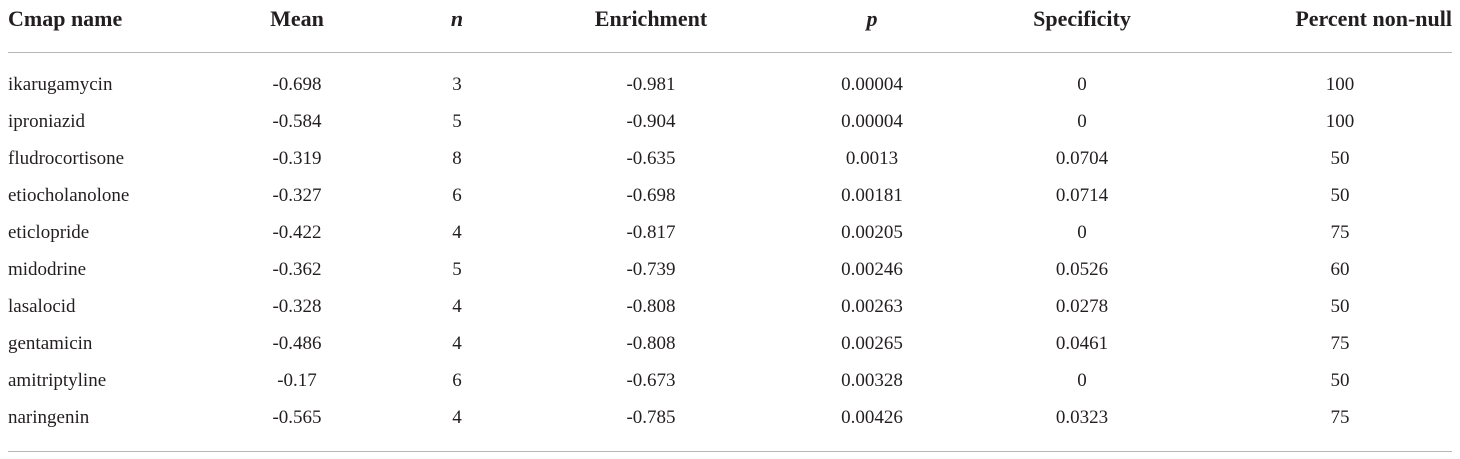 This screenshot has height=459, width=1460. Describe the element at coordinates (651, 232) in the screenshot. I see `cell-enrichment: -0.817` at that location.